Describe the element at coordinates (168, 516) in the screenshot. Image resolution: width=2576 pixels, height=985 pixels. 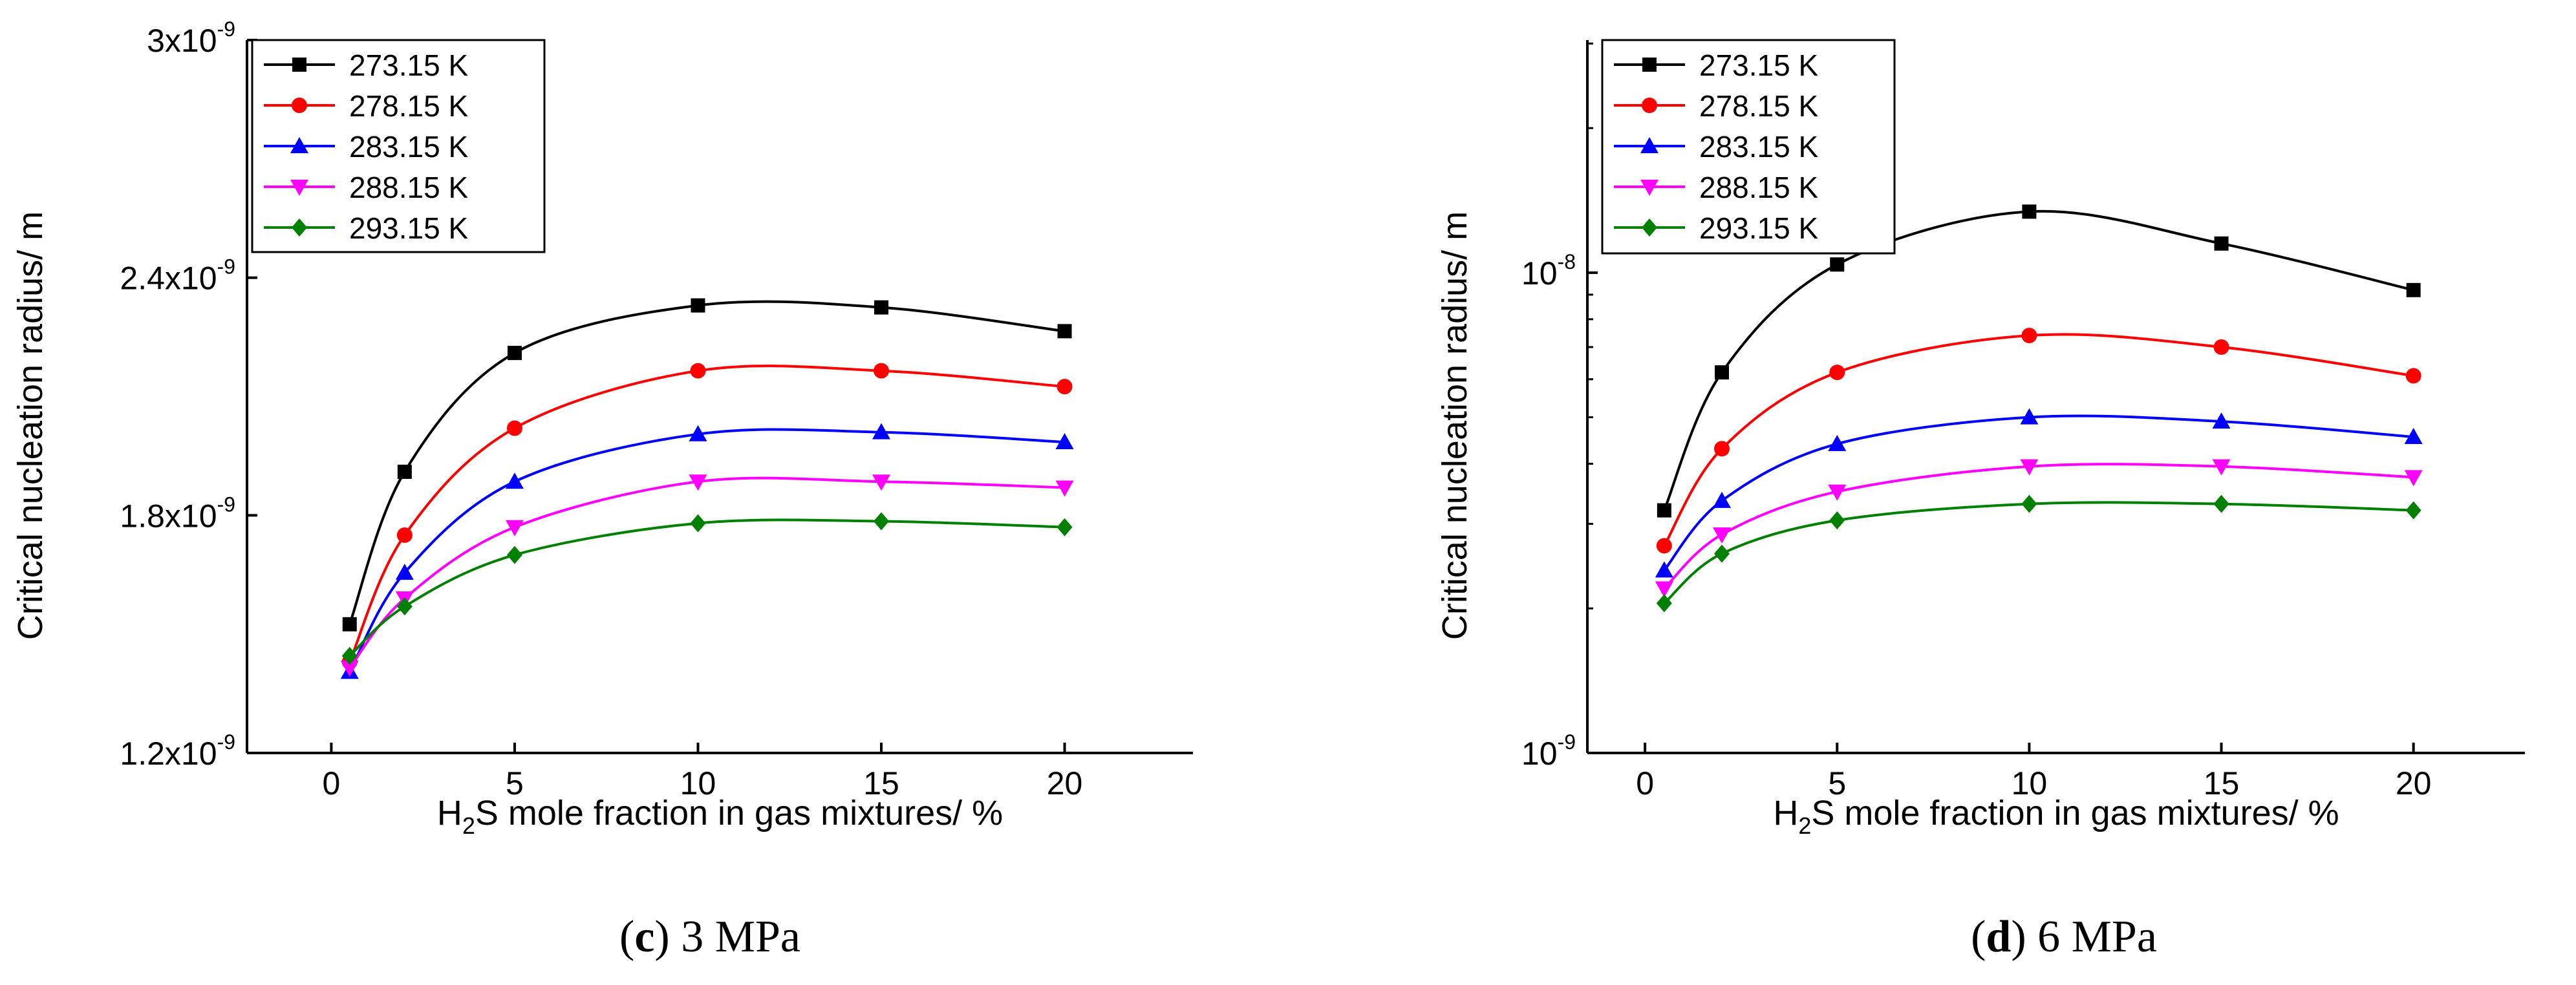
I see `y-tick-mantissa: 1.8x10` at that location.